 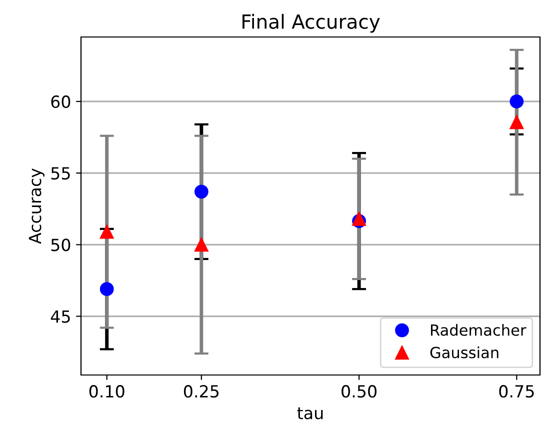 What do you see at coordinates (106, 391) in the screenshot?
I see `x-tick-label: 0.10` at bounding box center [106, 391].